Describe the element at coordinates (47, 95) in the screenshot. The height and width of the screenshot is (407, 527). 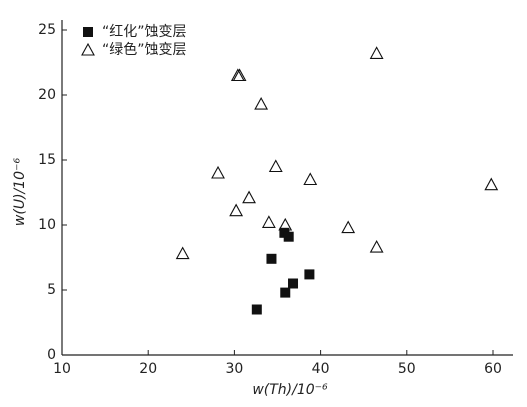
I see `y-tick-label: 20` at that location.